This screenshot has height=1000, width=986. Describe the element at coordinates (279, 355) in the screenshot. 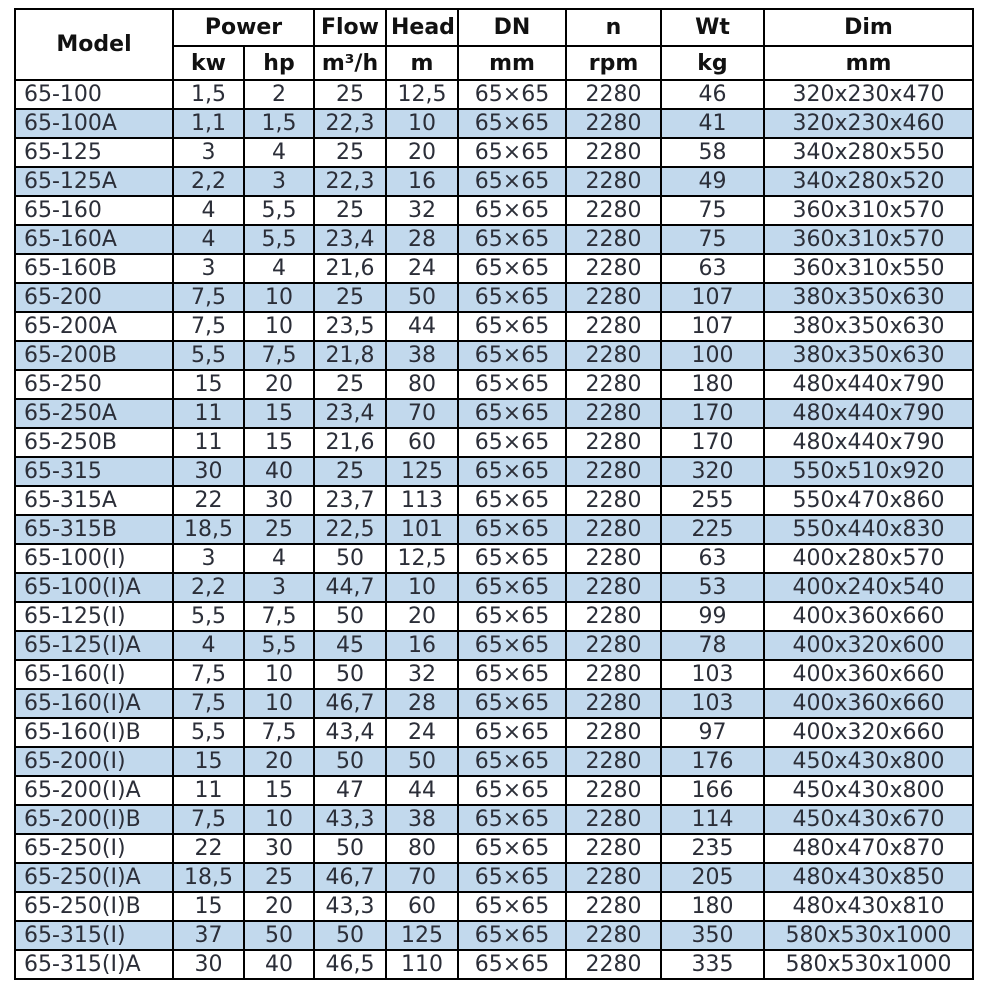

I see `cell-hp: 7,5` at that location.